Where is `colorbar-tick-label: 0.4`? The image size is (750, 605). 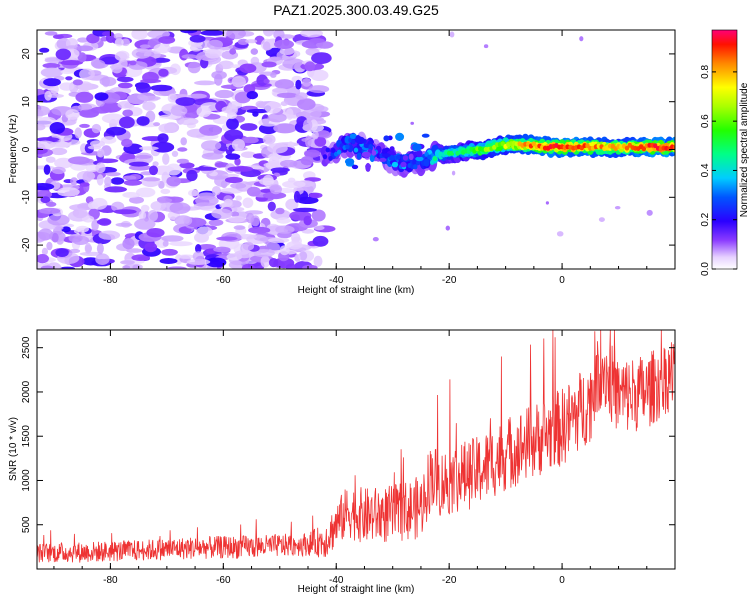
colorbar-tick-label: 0.4 is located at coordinates (705, 170).